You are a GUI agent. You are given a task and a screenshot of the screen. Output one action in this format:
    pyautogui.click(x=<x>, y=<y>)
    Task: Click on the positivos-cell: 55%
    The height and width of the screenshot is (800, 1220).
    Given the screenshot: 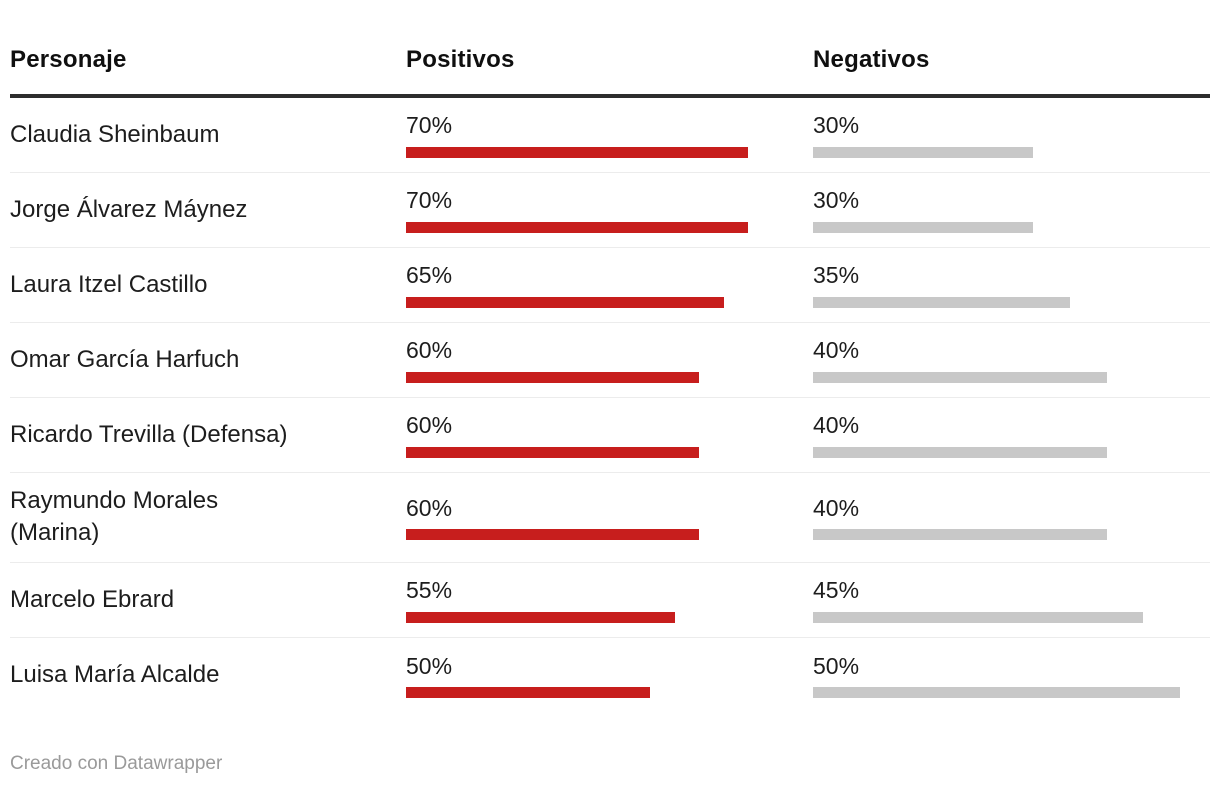 What is the action you would take?
    pyautogui.click(x=609, y=600)
    